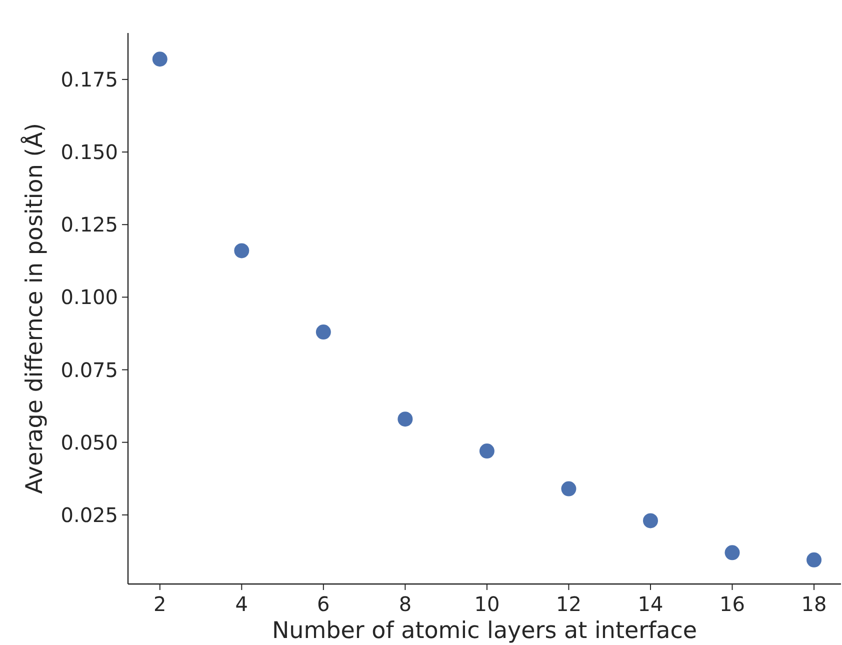 The height and width of the screenshot is (645, 842). What do you see at coordinates (89, 224) in the screenshot?
I see `y-tick-label: 0.125` at bounding box center [89, 224].